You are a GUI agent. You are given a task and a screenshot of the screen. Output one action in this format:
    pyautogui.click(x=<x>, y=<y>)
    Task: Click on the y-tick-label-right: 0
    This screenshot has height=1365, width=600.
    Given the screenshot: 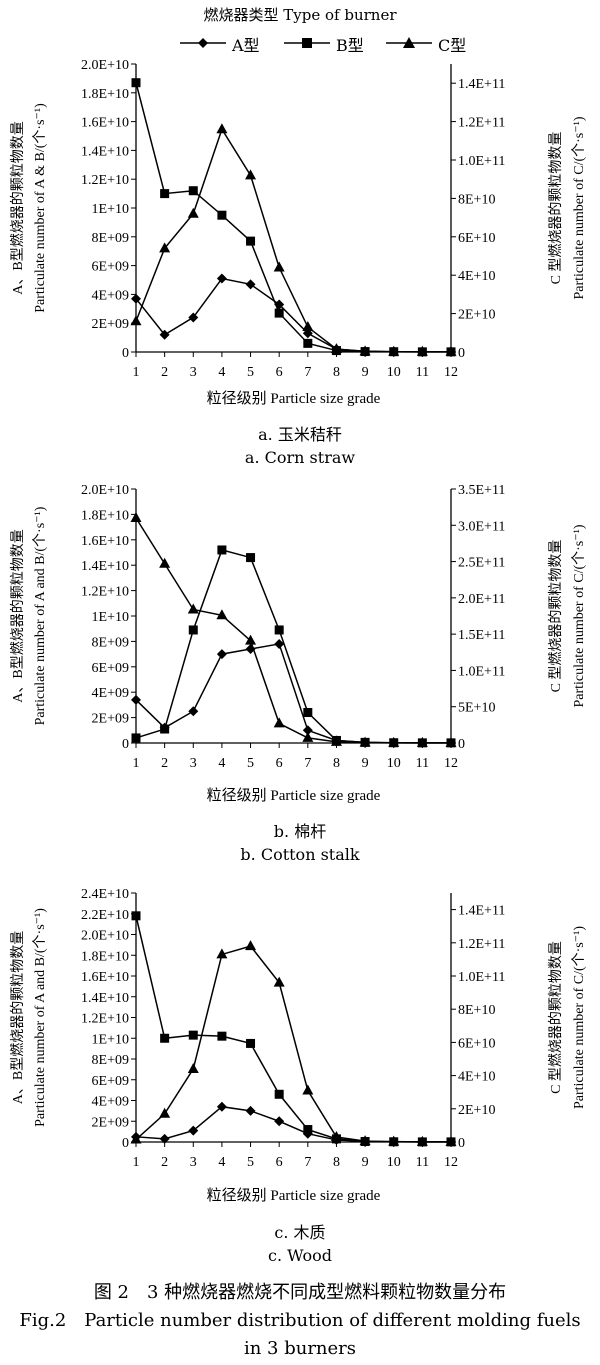 What is the action you would take?
    pyautogui.click(x=461, y=1143)
    